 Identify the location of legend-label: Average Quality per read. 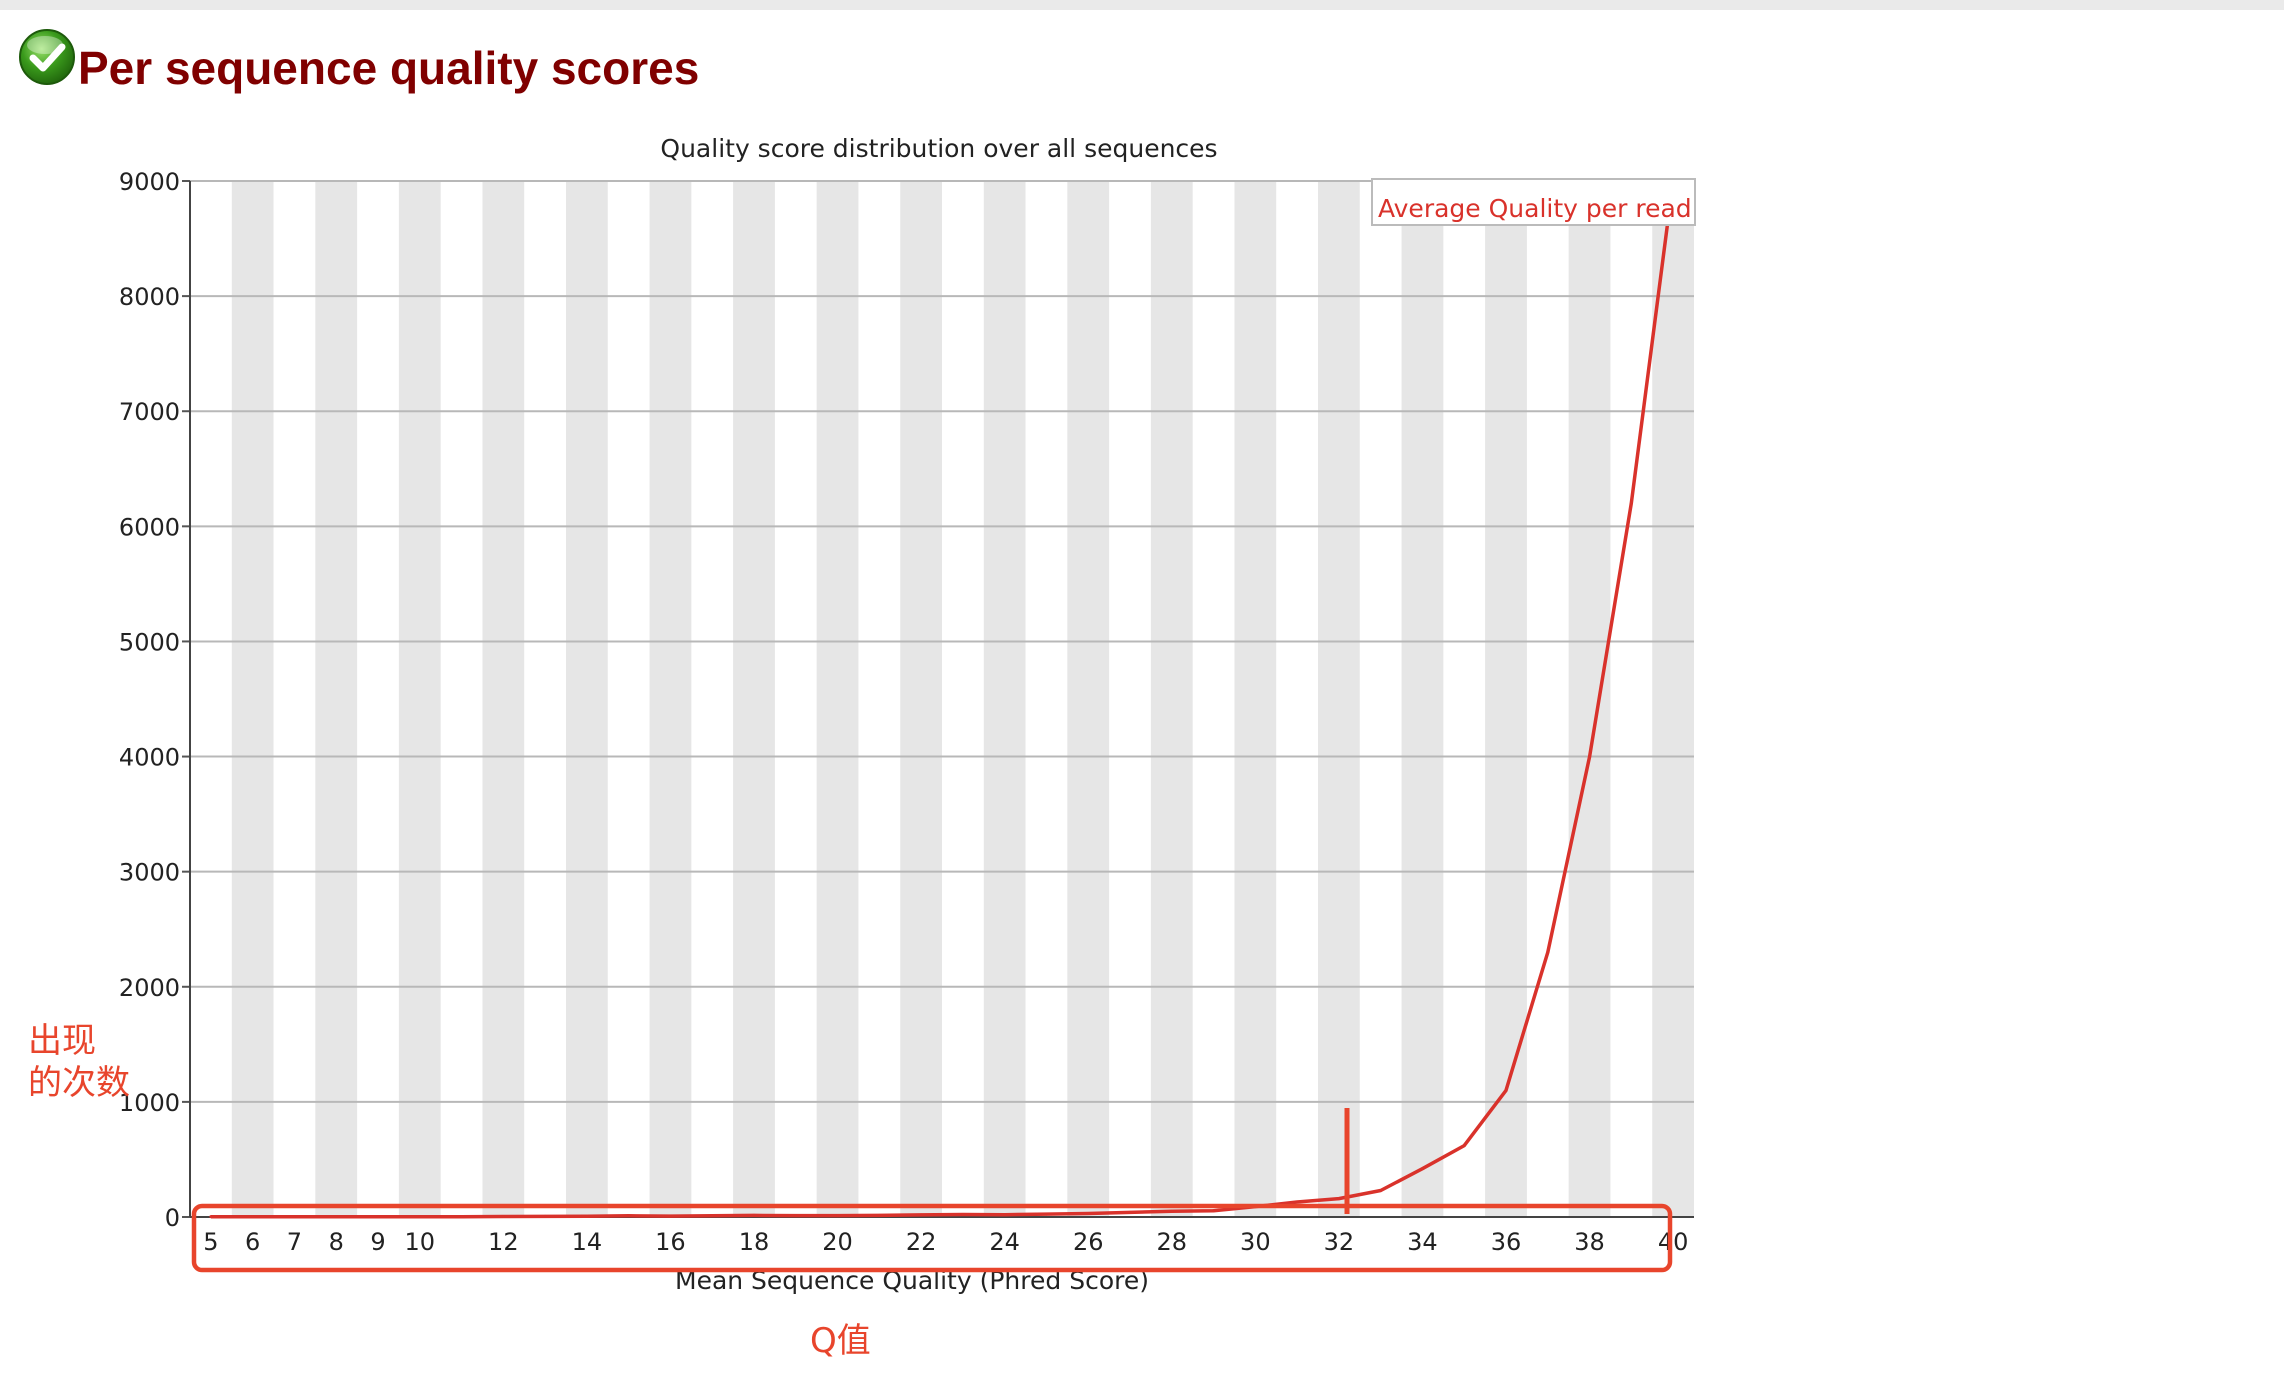
(1535, 208).